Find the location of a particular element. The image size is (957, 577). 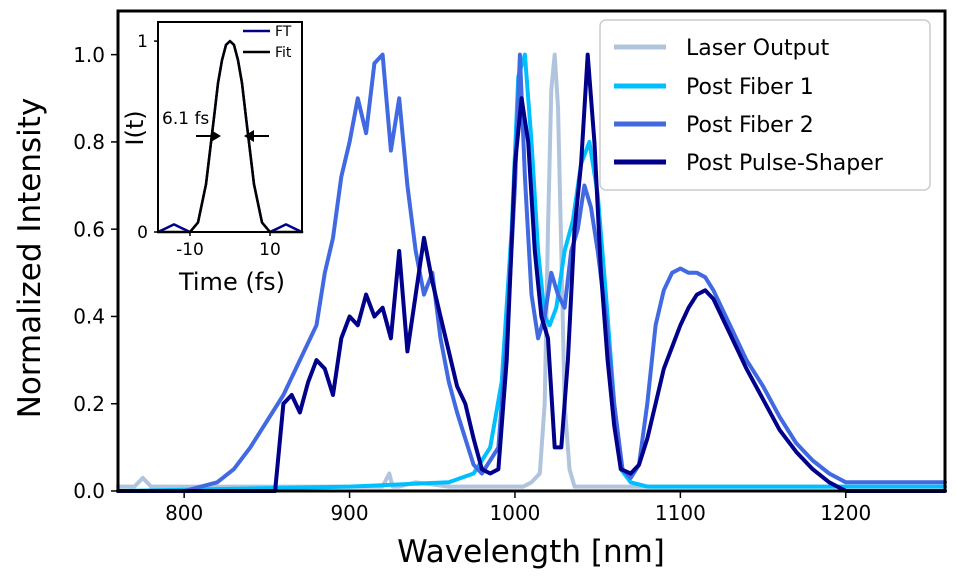

main-y-ticks: 0.0 0.2 0.4 0.6 0.8 1.0 is located at coordinates (95, 273).